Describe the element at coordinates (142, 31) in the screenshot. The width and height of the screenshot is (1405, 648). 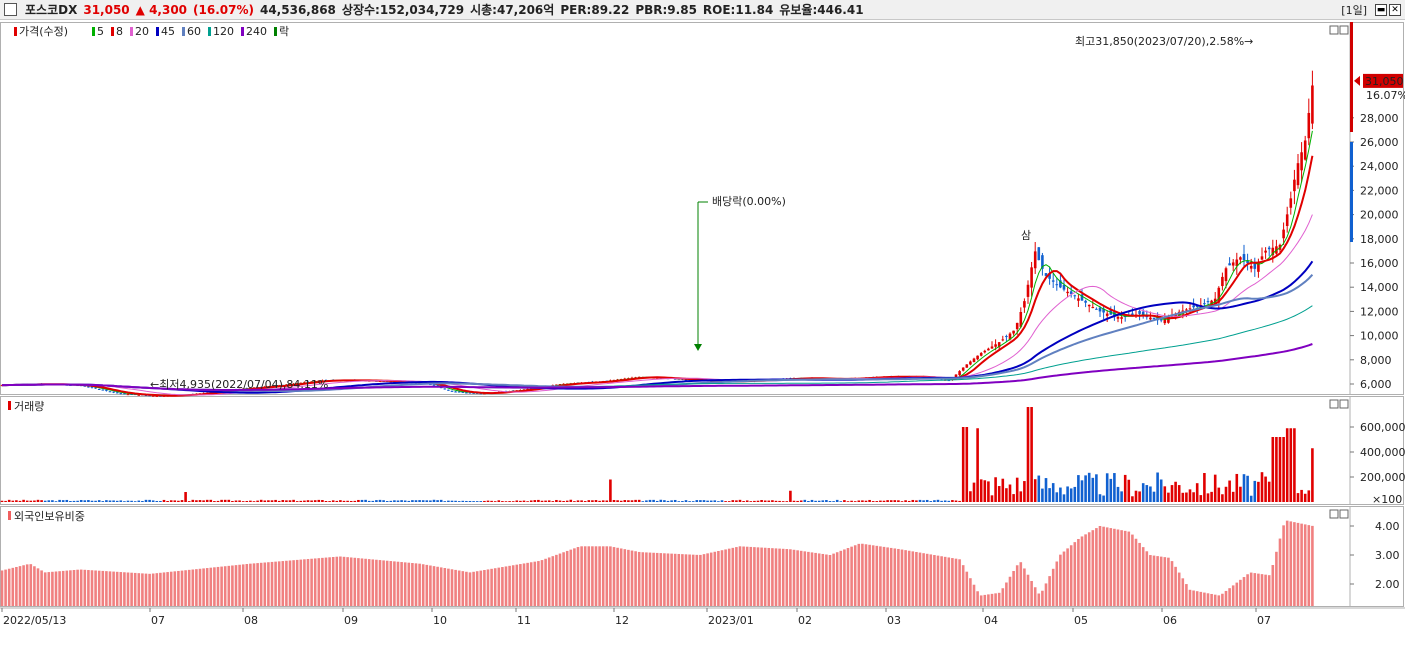
I see `legend-item: 20` at that location.